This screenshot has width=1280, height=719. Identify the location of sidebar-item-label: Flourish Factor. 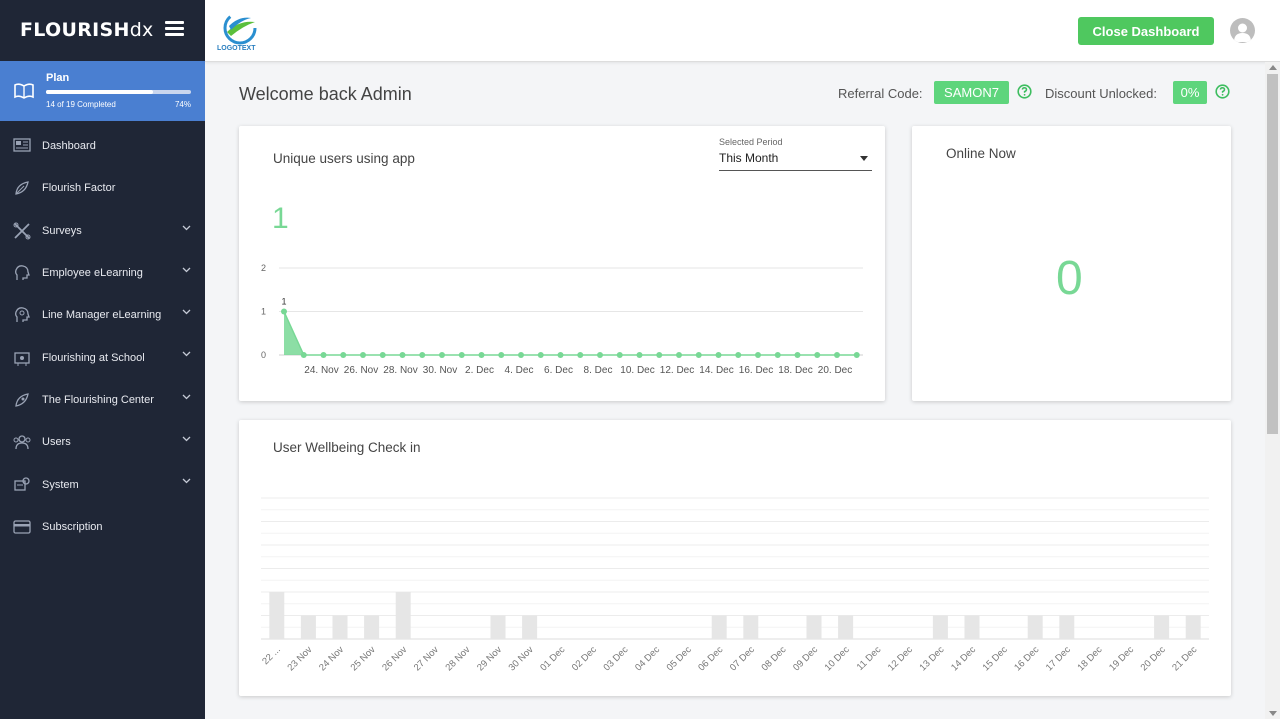
(79, 188).